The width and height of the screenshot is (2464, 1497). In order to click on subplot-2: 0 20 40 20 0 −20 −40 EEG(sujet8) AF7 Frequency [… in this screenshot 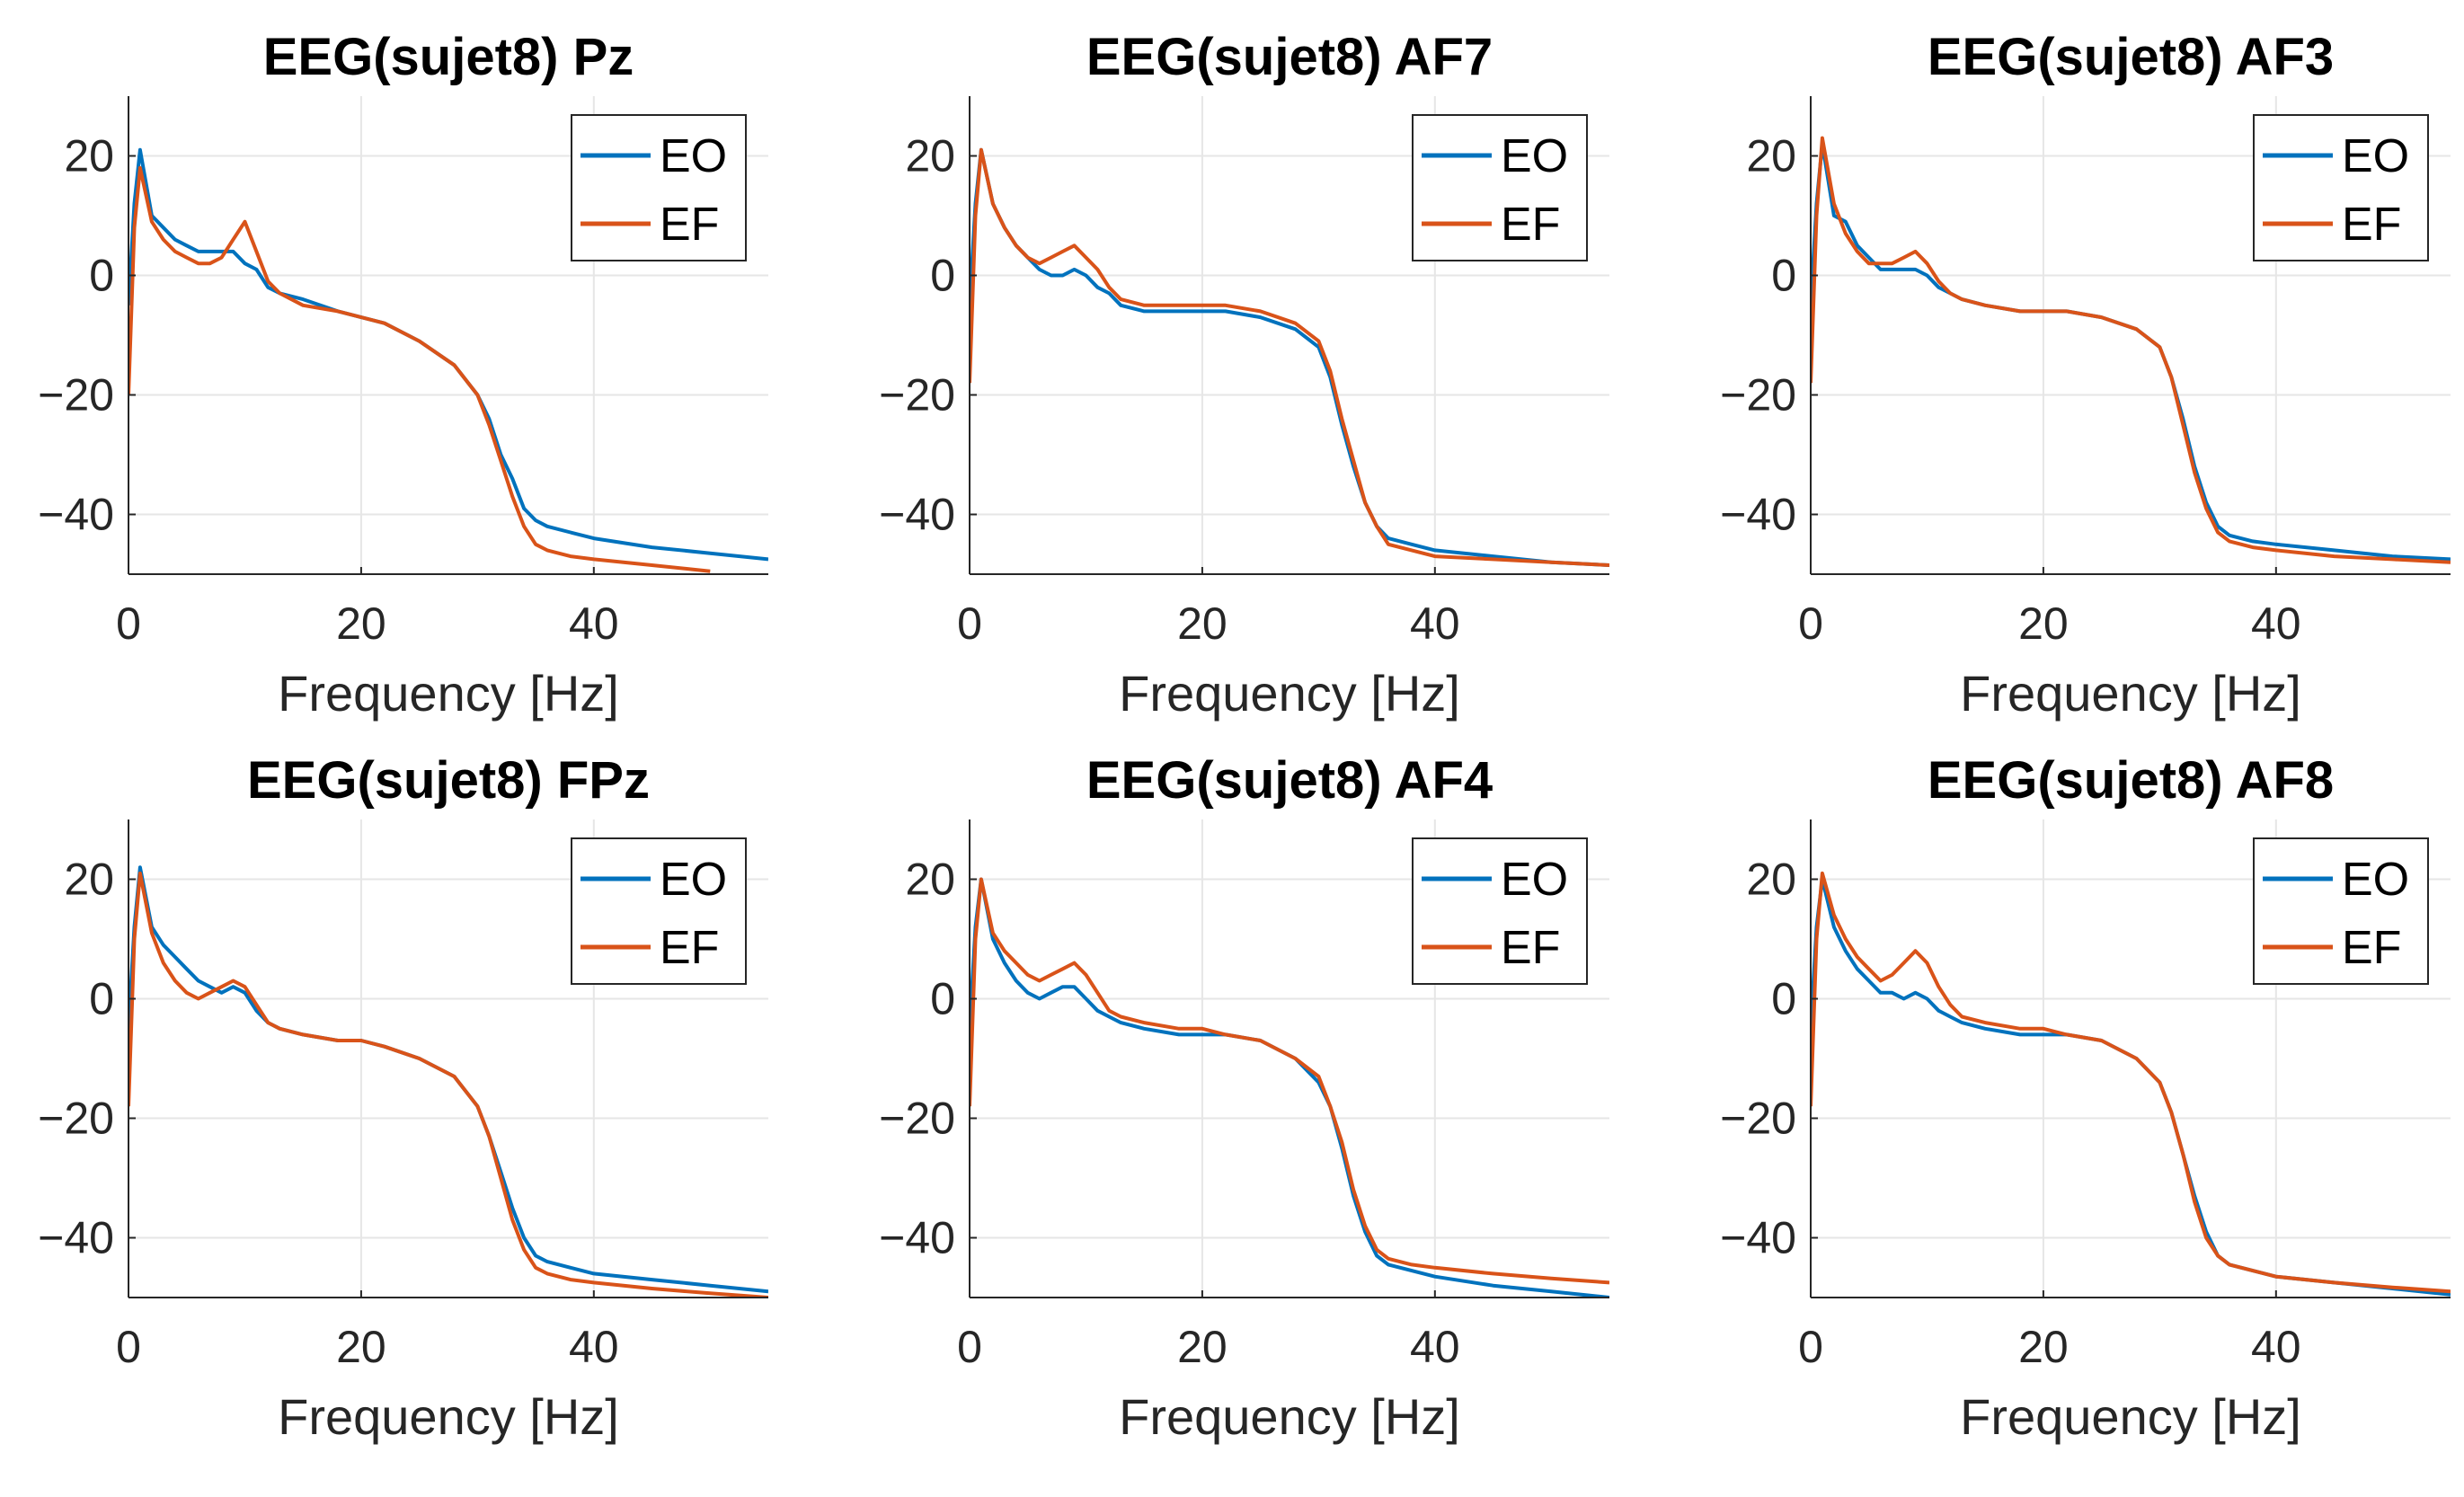, I will do `click(1244, 375)`.